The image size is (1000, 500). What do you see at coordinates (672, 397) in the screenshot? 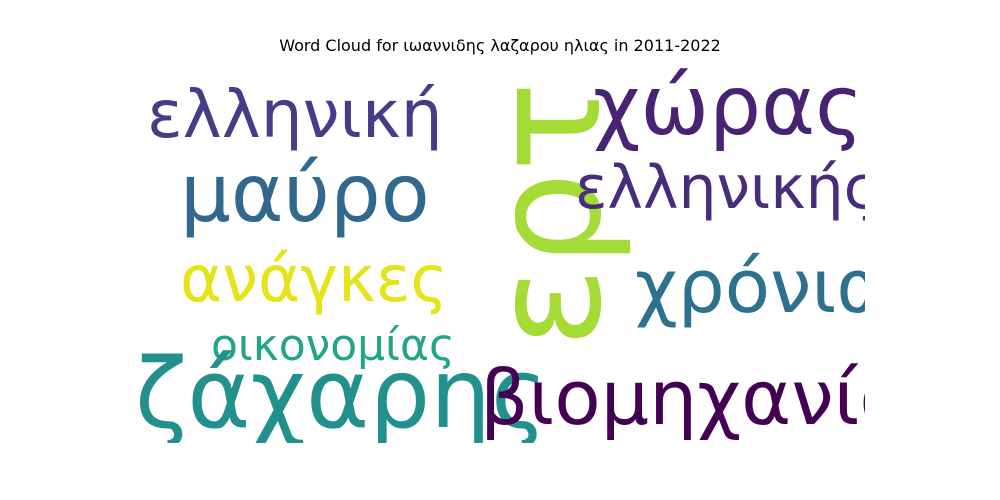
I see `word-viomixania: βιομηχανία` at bounding box center [672, 397].